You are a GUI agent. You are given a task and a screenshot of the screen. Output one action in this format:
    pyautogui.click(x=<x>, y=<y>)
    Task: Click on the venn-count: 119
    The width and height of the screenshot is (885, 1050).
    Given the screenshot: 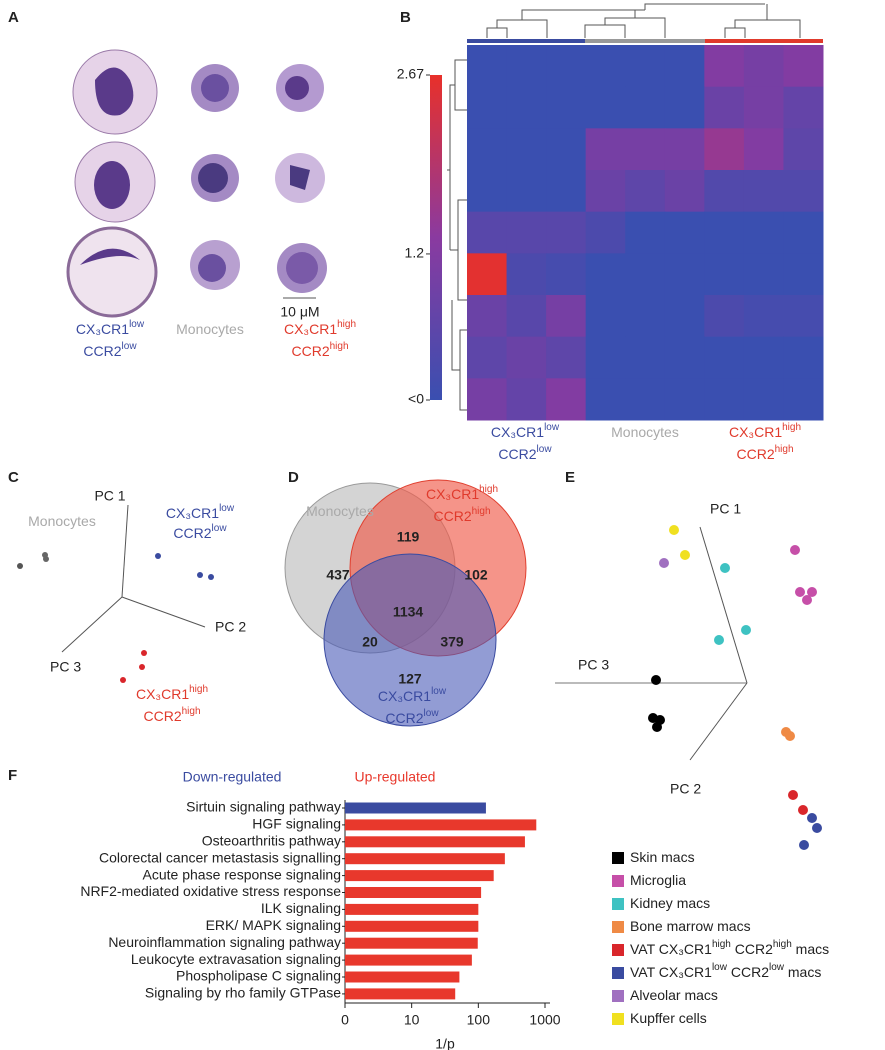 What is the action you would take?
    pyautogui.click(x=408, y=537)
    